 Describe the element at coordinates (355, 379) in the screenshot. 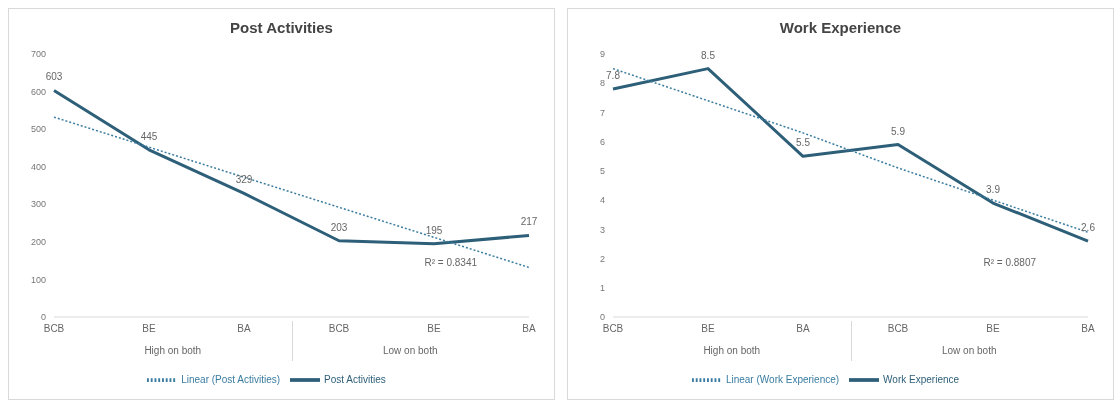

I see `legend-label: Post Activities` at that location.